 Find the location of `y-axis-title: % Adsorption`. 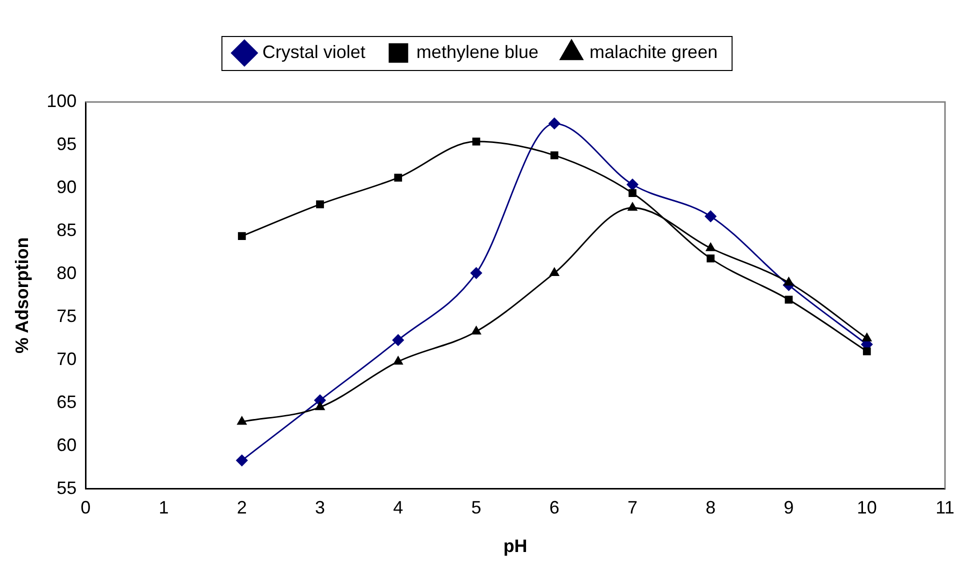

y-axis-title: % Adsorption is located at coordinates (22, 295).